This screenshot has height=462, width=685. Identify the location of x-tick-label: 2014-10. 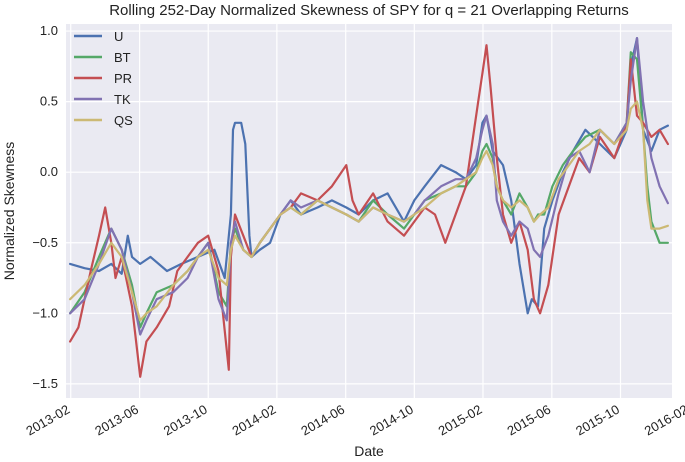
(391, 420).